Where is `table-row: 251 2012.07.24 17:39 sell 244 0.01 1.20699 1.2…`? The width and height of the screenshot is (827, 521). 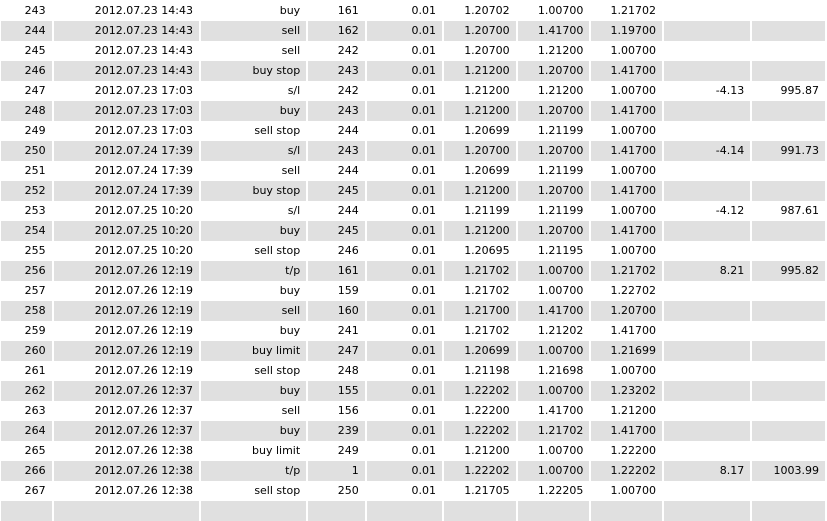
table-row: 251 2012.07.24 17:39 sell 244 0.01 1.20699 1.2… is located at coordinates (413, 171).